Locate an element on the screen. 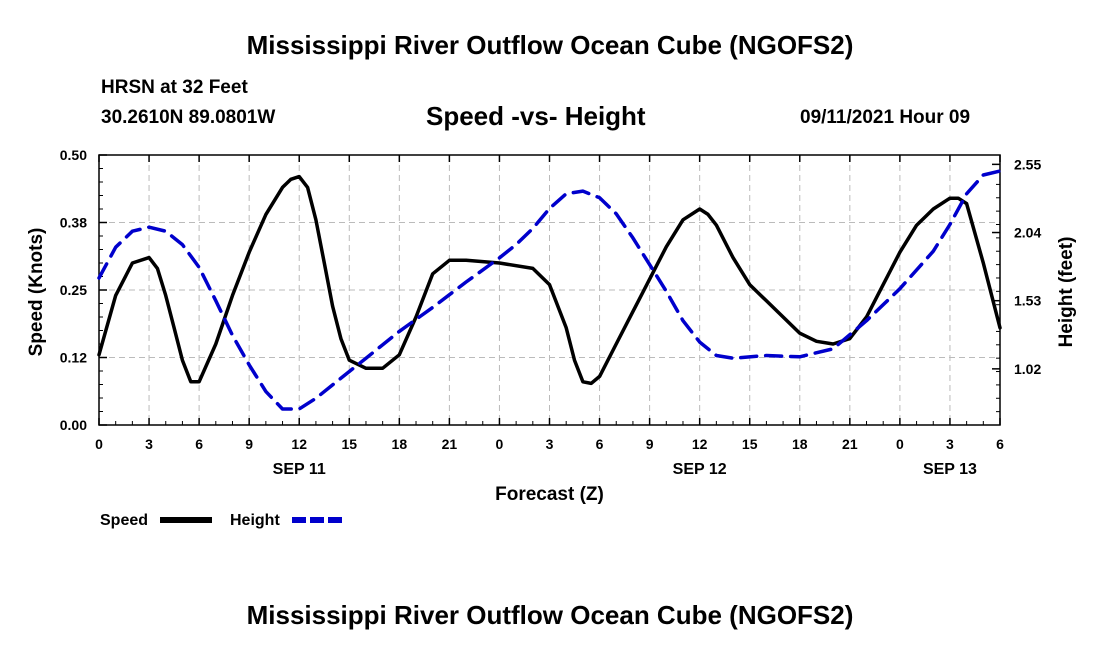  forecast-datetime: 09/11/2021 Hour 09 is located at coordinates (885, 117).